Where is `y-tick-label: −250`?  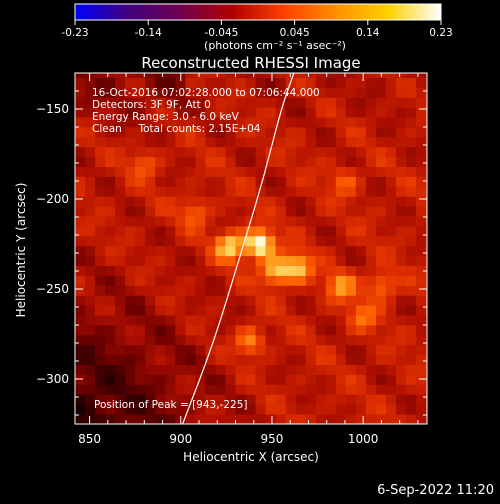 y-tick-label: −250 is located at coordinates (52, 289).